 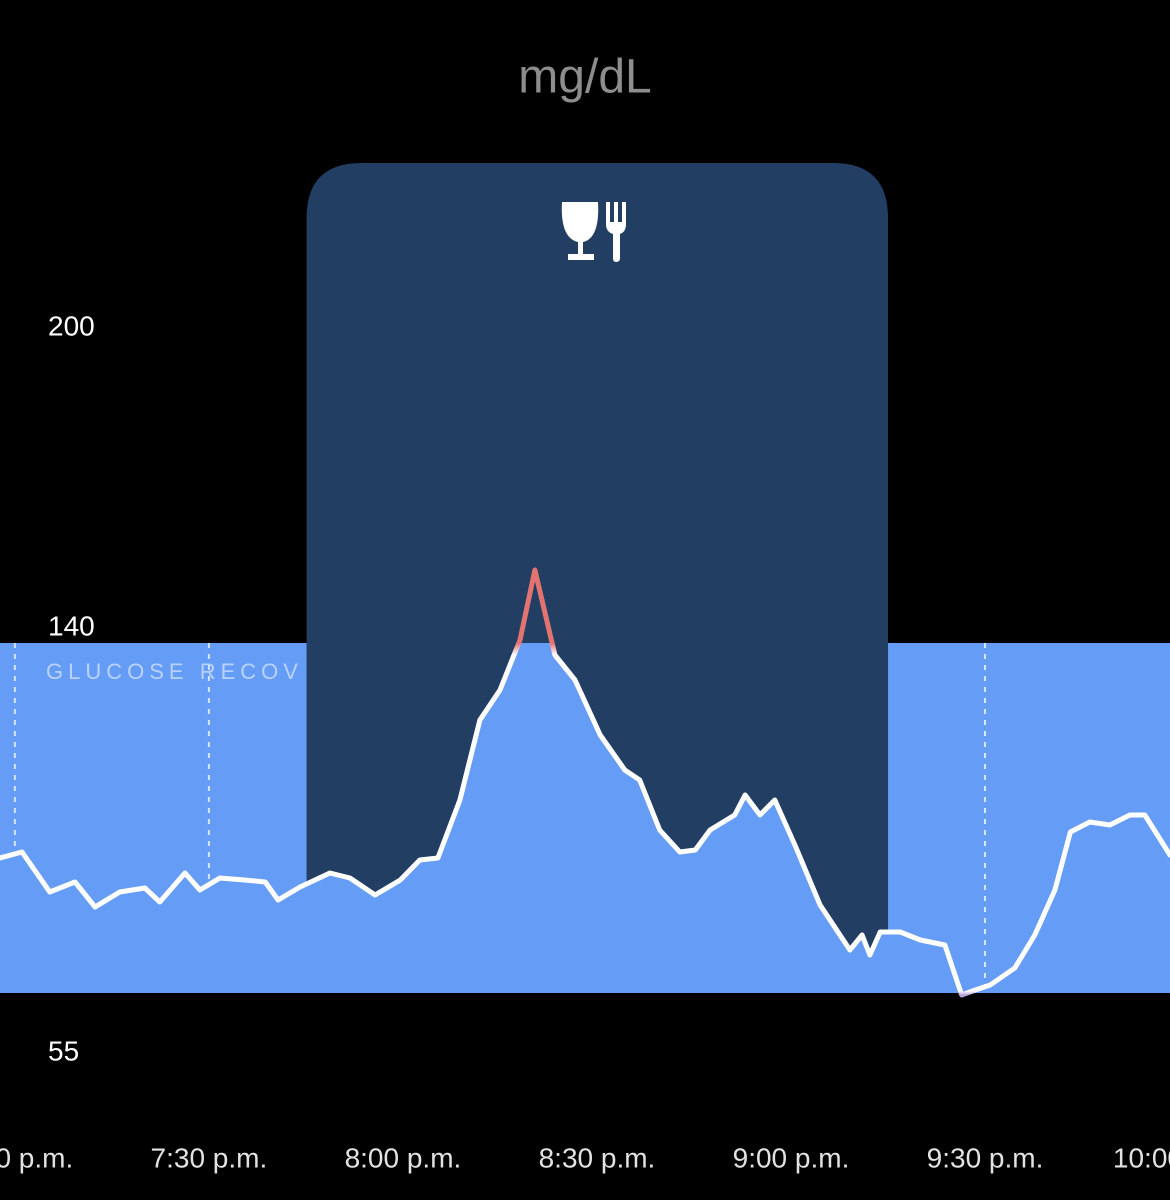 I want to click on y-tick-label: 55, so click(x=63, y=1050).